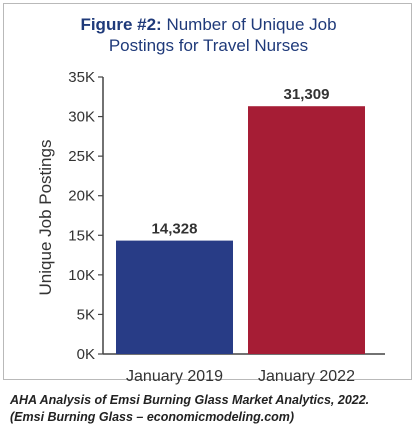 The image size is (417, 431). Describe the element at coordinates (307, 94) in the screenshot. I see `bar-data-label: 31,309` at that location.